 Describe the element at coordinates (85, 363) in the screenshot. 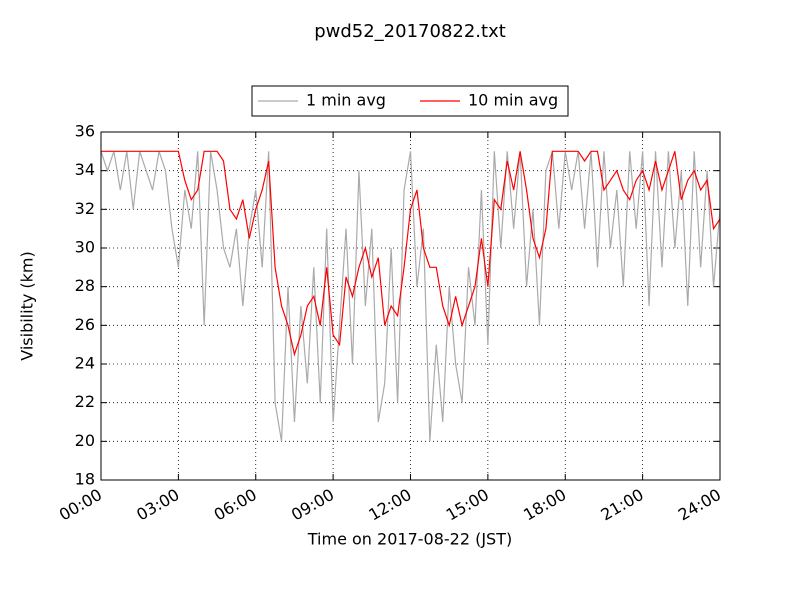

I see `y-tick-label: 24` at that location.